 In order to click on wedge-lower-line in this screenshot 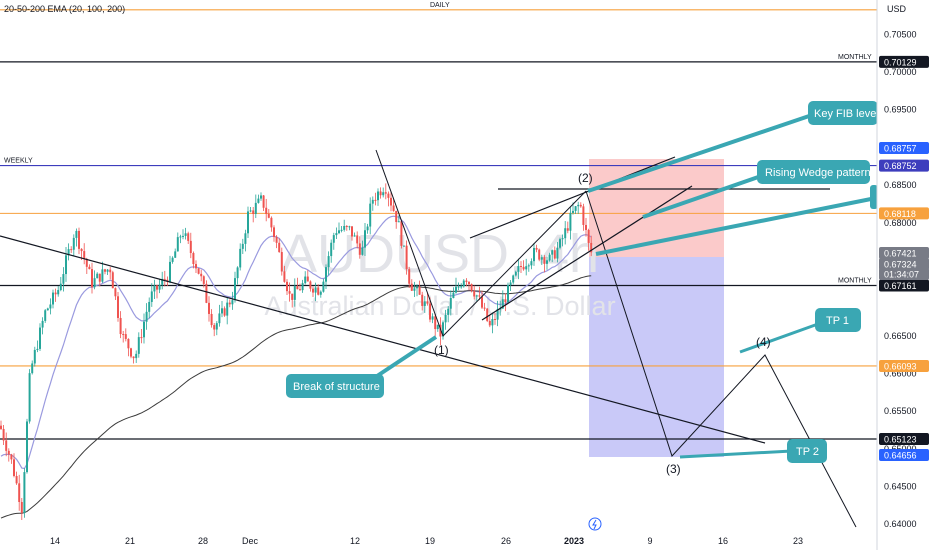, I will do `click(587, 253)`.